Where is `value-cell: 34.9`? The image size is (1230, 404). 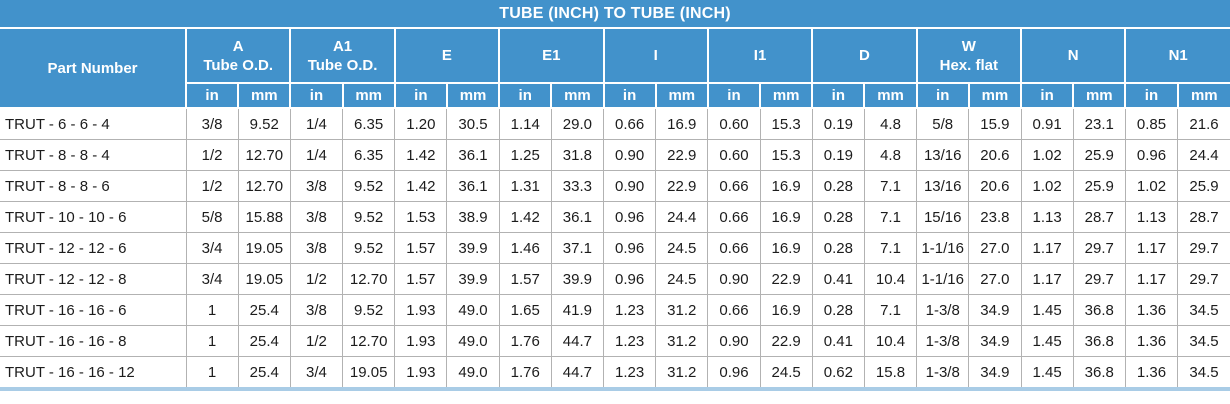
value-cell: 34.9 is located at coordinates (995, 372).